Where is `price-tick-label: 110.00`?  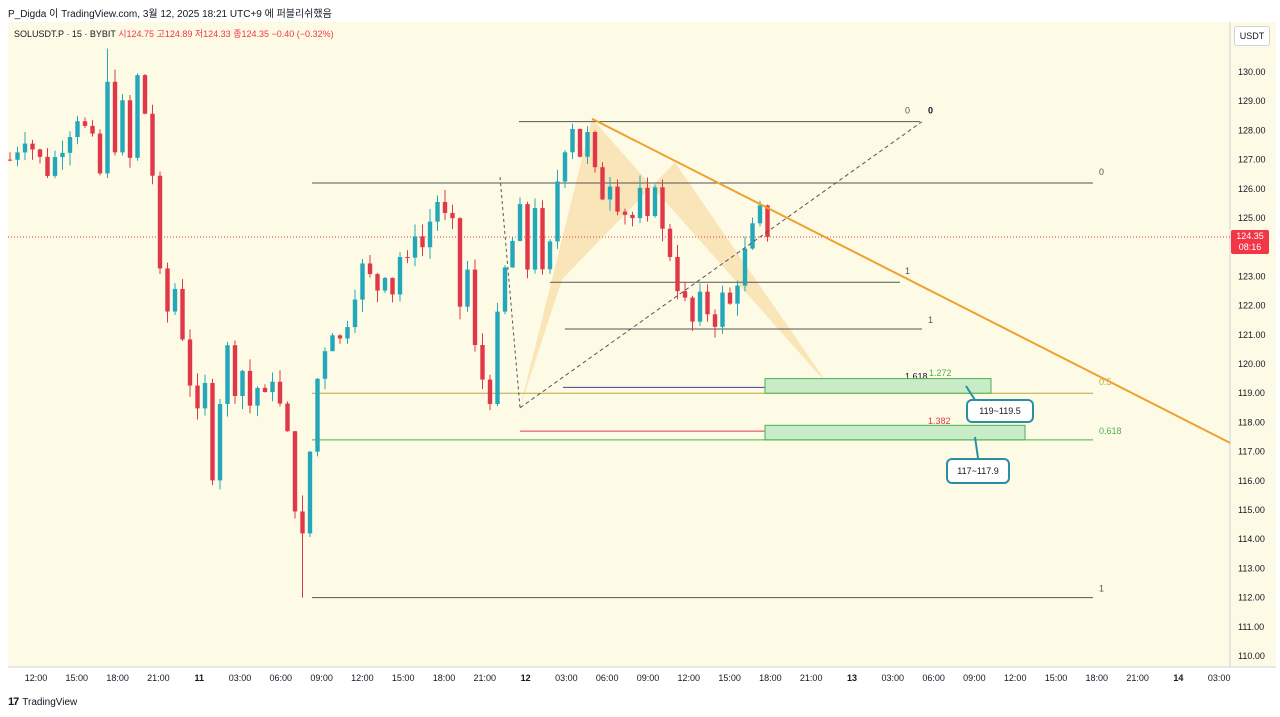
price-tick-label: 110.00 is located at coordinates (1251, 656).